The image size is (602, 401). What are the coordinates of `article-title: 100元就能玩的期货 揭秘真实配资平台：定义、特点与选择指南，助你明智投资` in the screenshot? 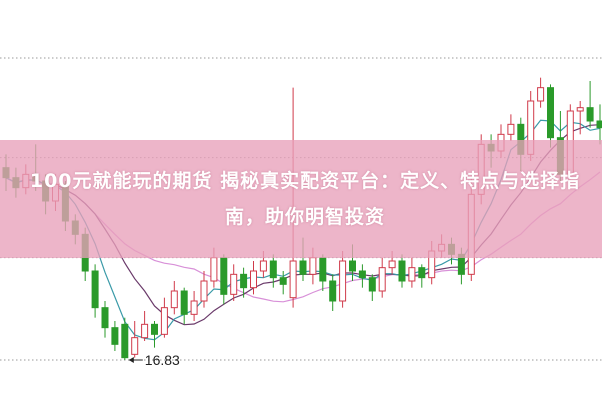 It's located at (305, 199).